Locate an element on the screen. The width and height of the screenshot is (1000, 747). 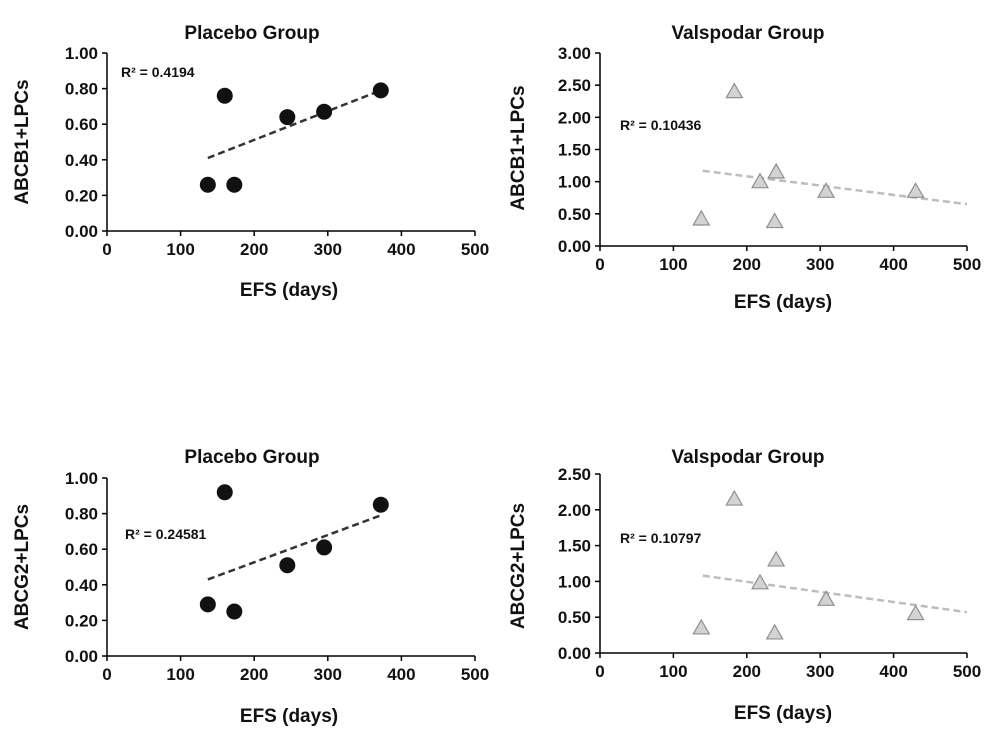
r-squared-label: R² = 0.10436 is located at coordinates (661, 125).